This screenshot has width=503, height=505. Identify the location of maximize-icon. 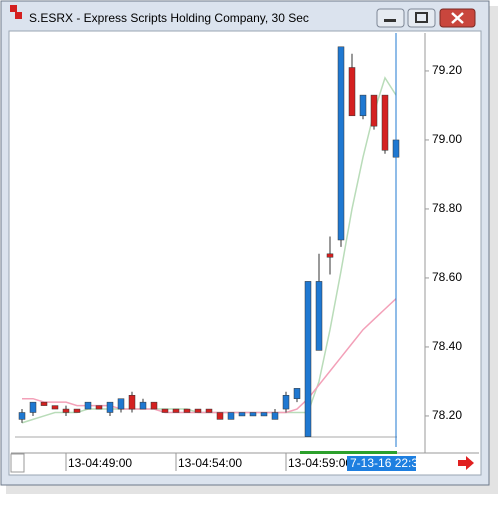
(421, 17).